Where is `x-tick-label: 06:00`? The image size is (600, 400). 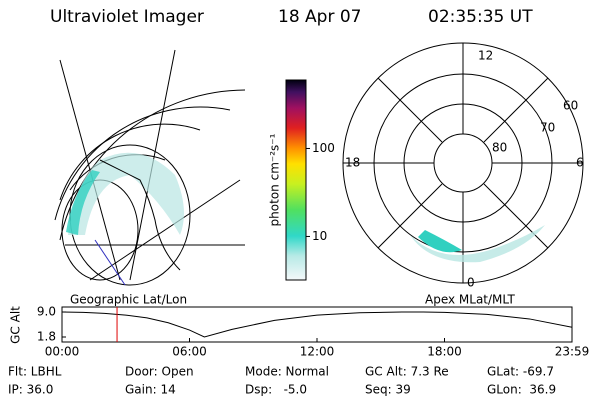 x-tick-label: 06:00 is located at coordinates (189, 352).